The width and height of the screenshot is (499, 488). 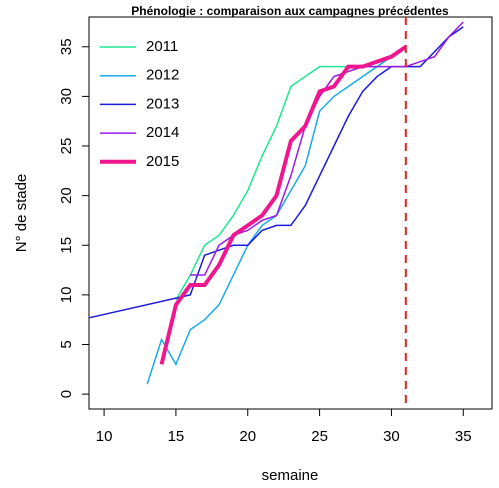 I want to click on legend-label: 2012, so click(x=162, y=75).